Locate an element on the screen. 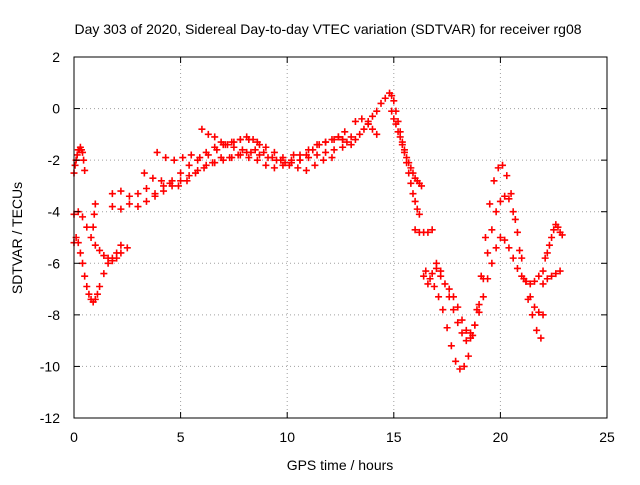 Image resolution: width=640 pixels, height=485 pixels. series-track-j is located at coordinates (322, 146).